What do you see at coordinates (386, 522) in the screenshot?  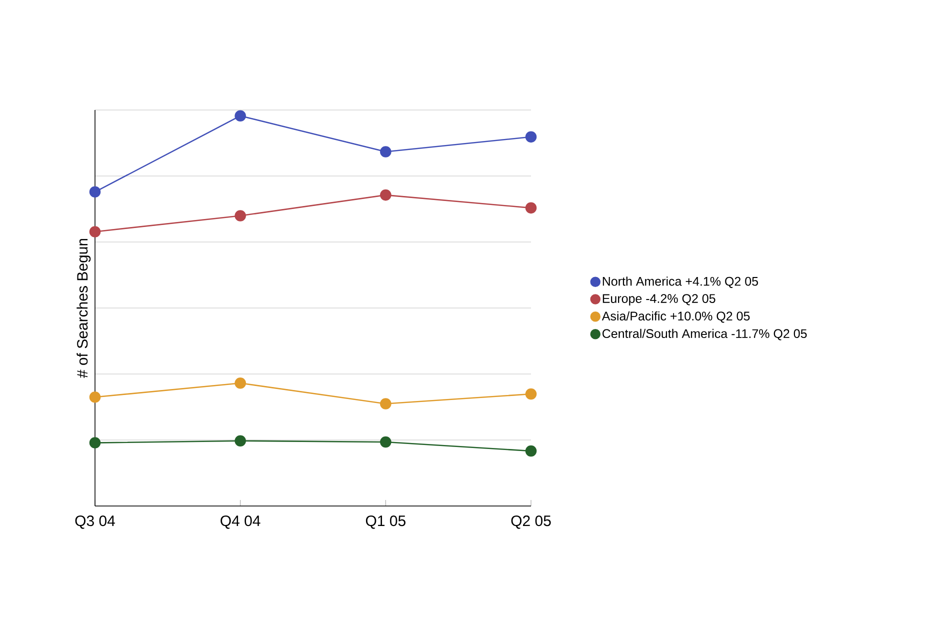 I see `x-tick-label: Q1 05` at bounding box center [386, 522].